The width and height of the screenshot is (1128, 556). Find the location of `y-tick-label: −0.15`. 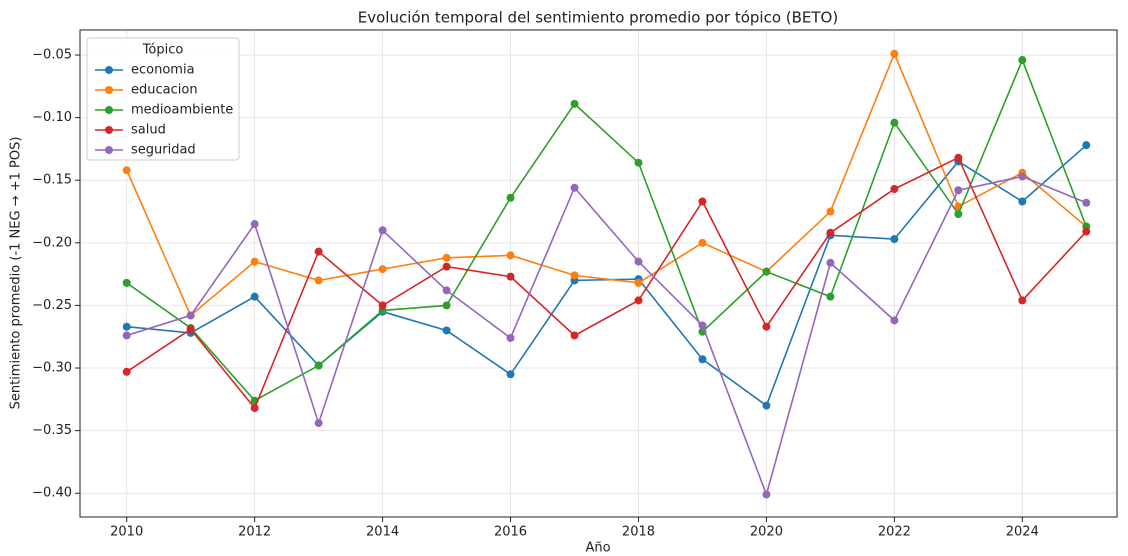

y-tick-label: −0.15 is located at coordinates (52, 180).